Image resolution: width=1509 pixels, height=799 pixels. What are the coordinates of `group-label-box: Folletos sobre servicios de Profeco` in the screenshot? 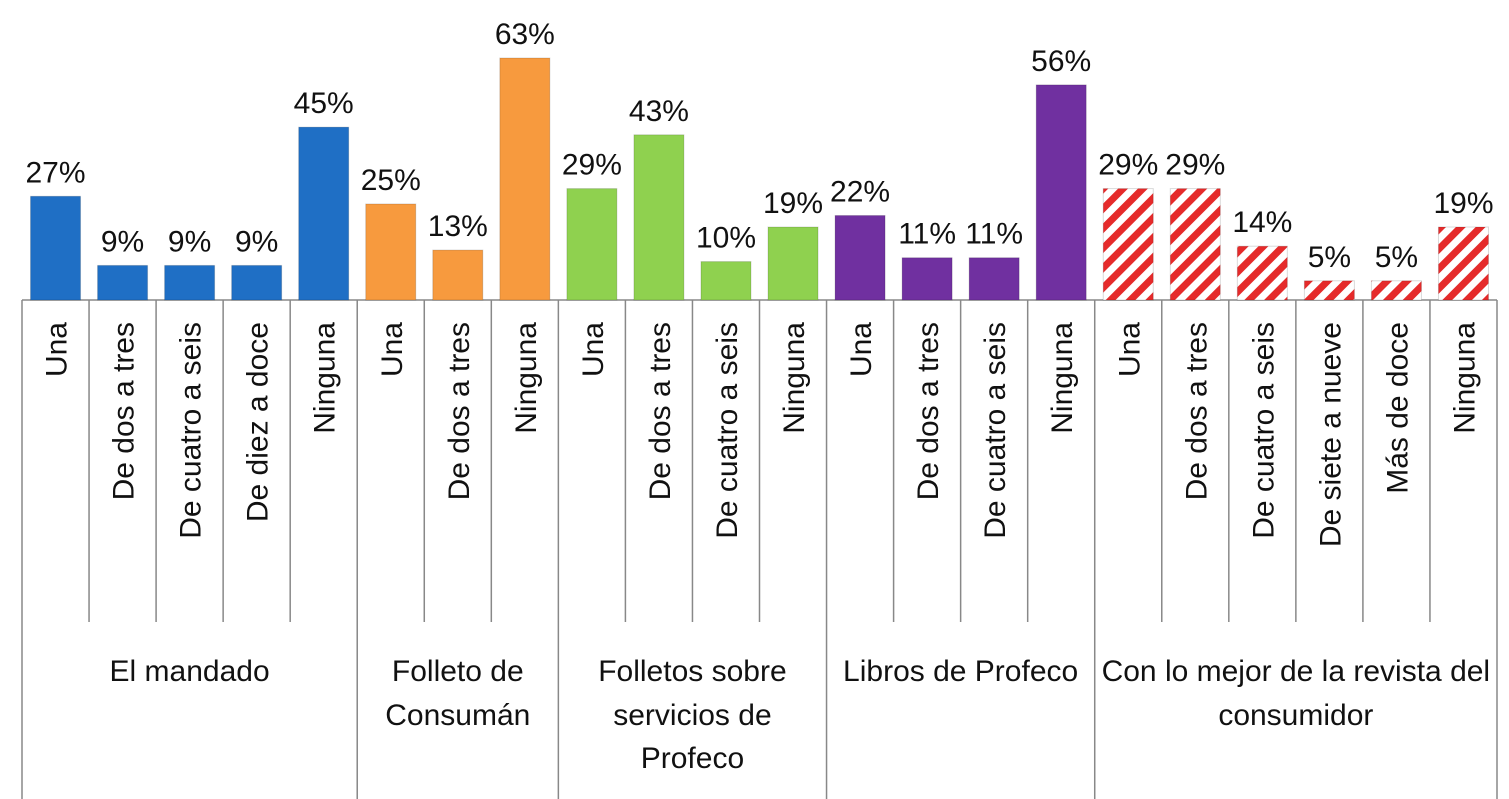 It's located at (692, 715).